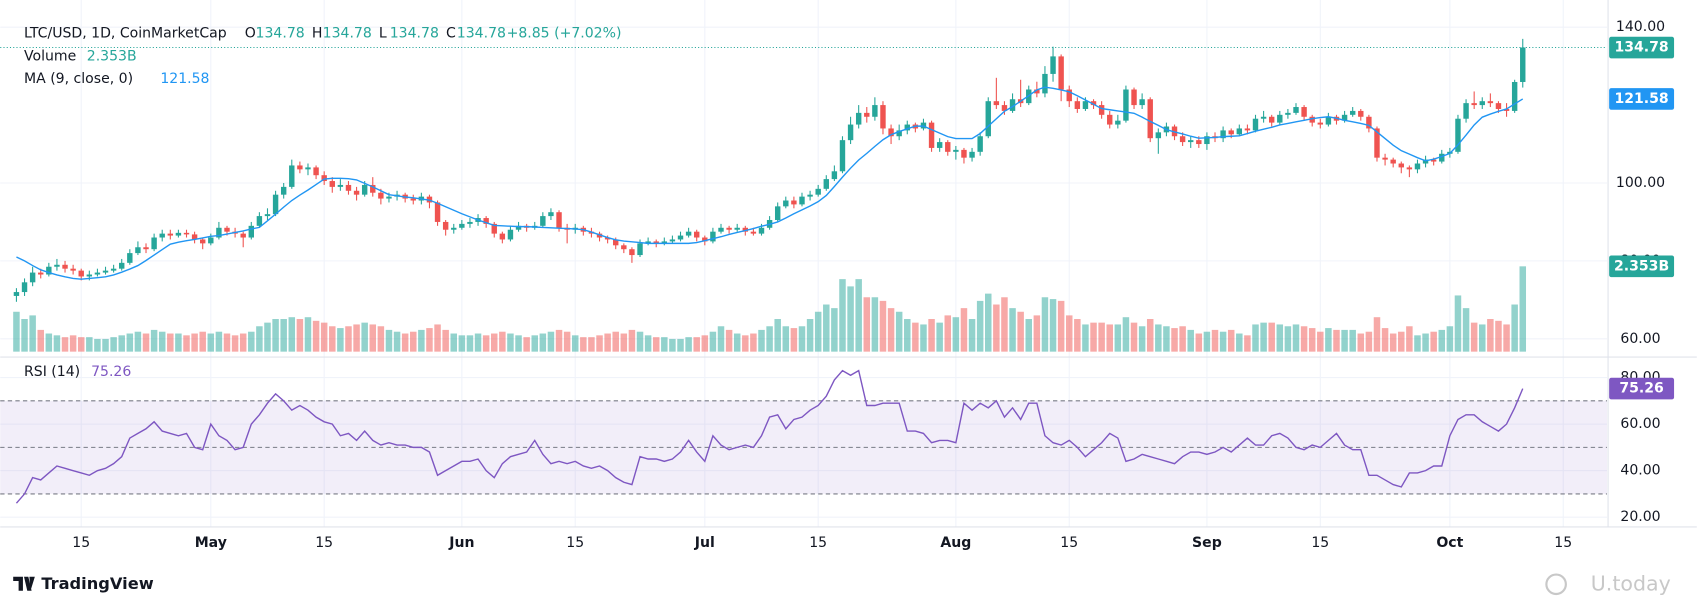  Describe the element at coordinates (78, 79) in the screenshot. I see `ma-legend: MA (9, close, 0)` at that location.